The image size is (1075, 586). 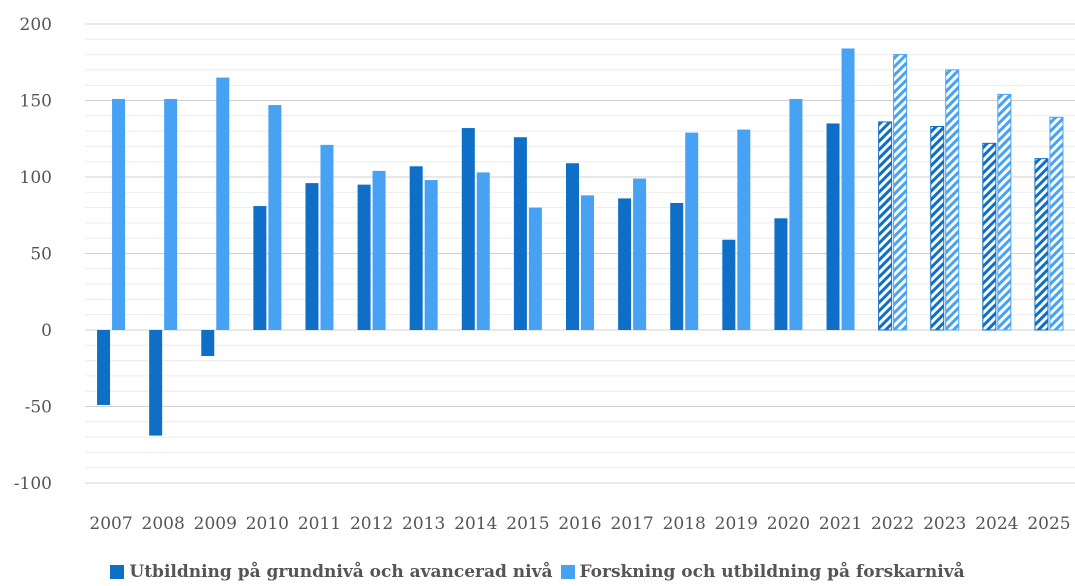 What do you see at coordinates (572, 246) in the screenshot?
I see `bar-series-1-2016` at bounding box center [572, 246].